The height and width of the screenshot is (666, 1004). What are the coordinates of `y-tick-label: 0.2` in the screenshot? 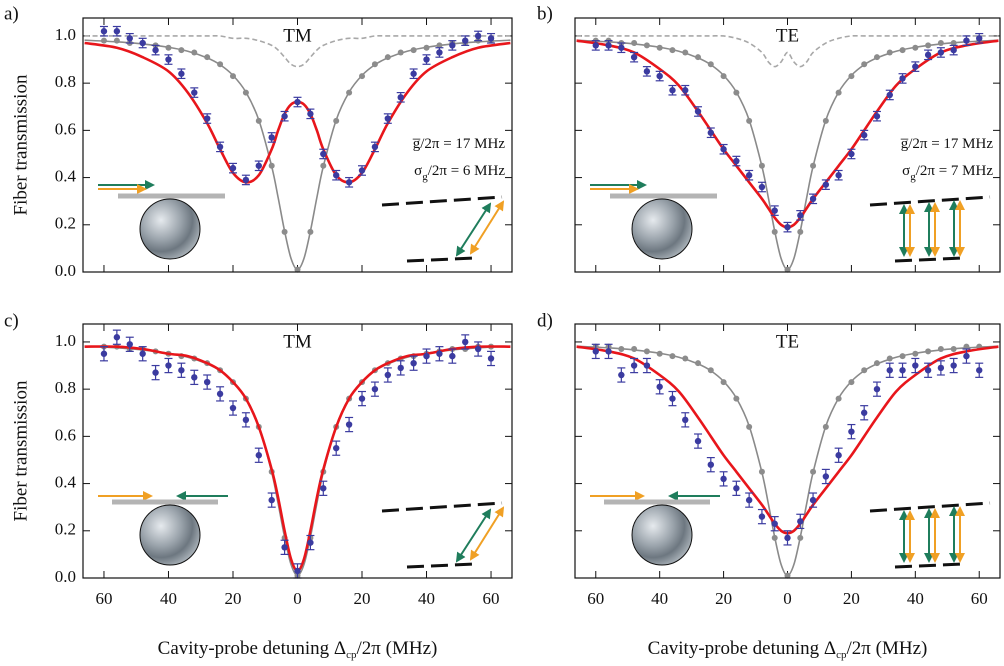 It's located at (65, 223).